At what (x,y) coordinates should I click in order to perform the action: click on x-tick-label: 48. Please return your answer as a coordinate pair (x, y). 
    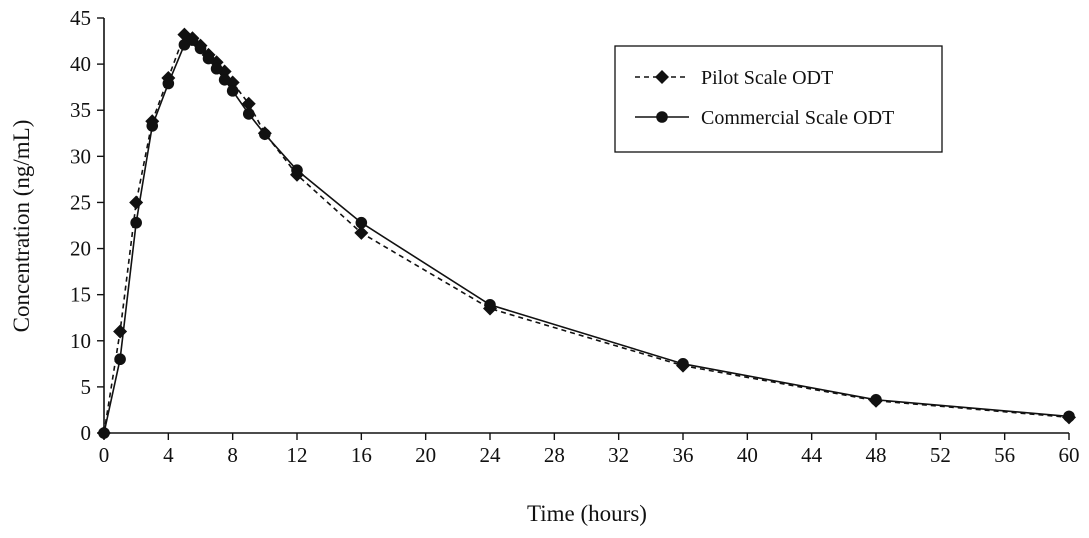
    Looking at the image, I should click on (876, 455).